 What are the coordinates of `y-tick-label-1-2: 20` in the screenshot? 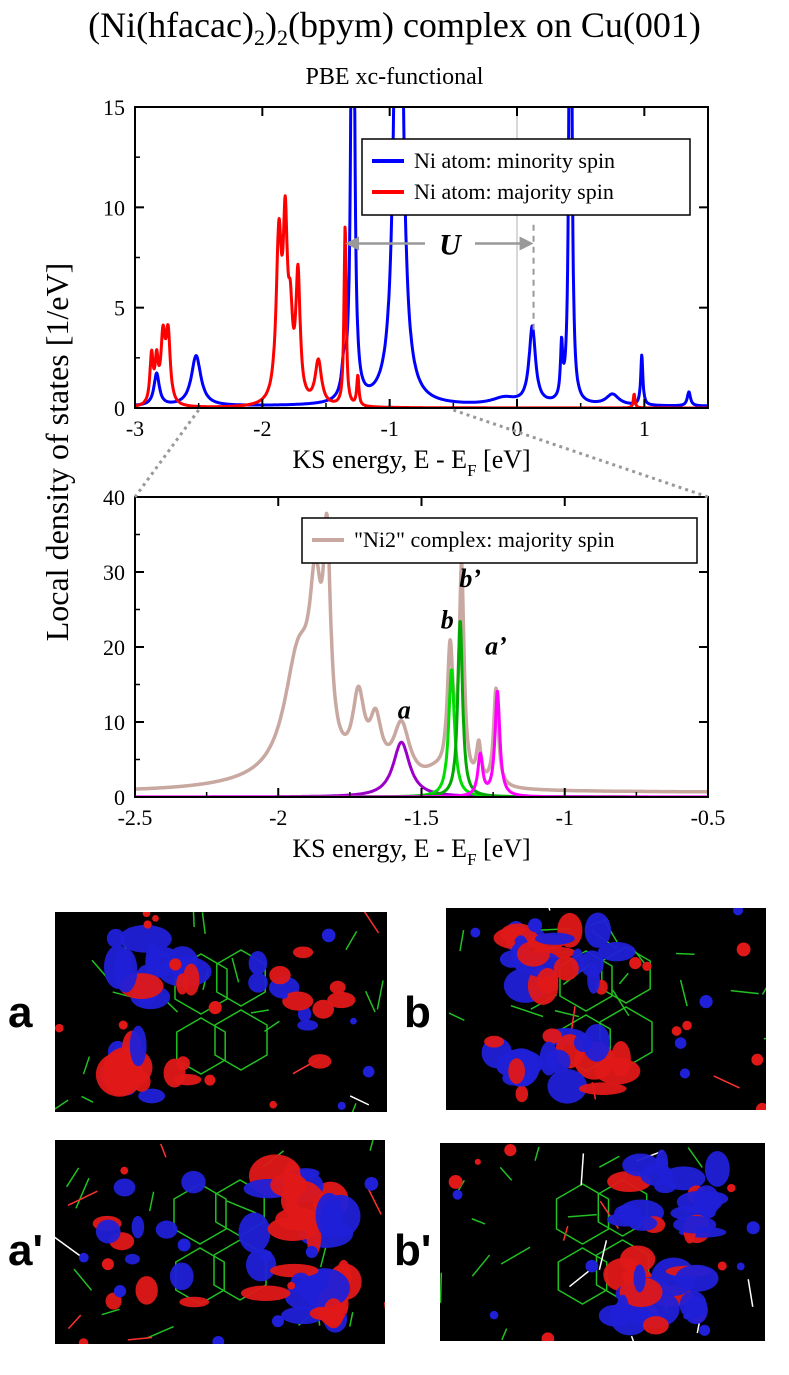 It's located at (114, 647).